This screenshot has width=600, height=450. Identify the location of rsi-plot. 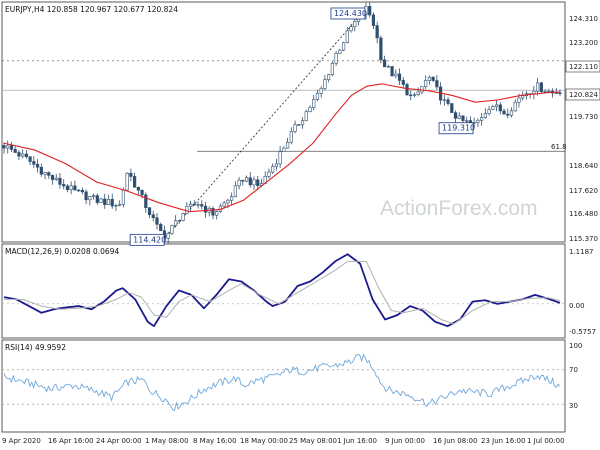
(283, 382).